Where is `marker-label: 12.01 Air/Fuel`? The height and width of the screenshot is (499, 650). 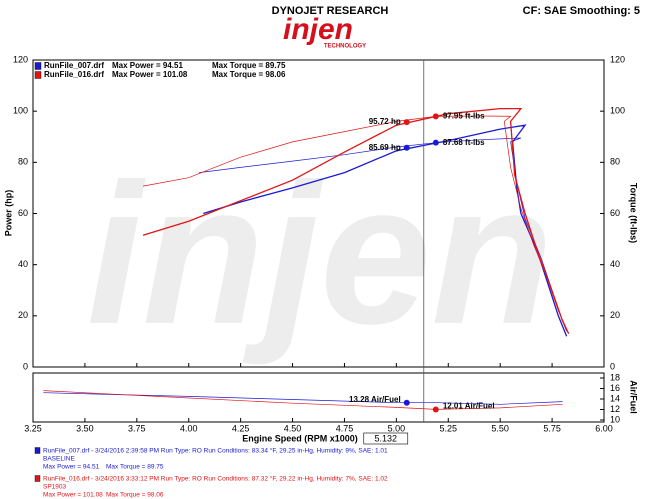 marker-label: 12.01 Air/Fuel is located at coordinates (469, 406).